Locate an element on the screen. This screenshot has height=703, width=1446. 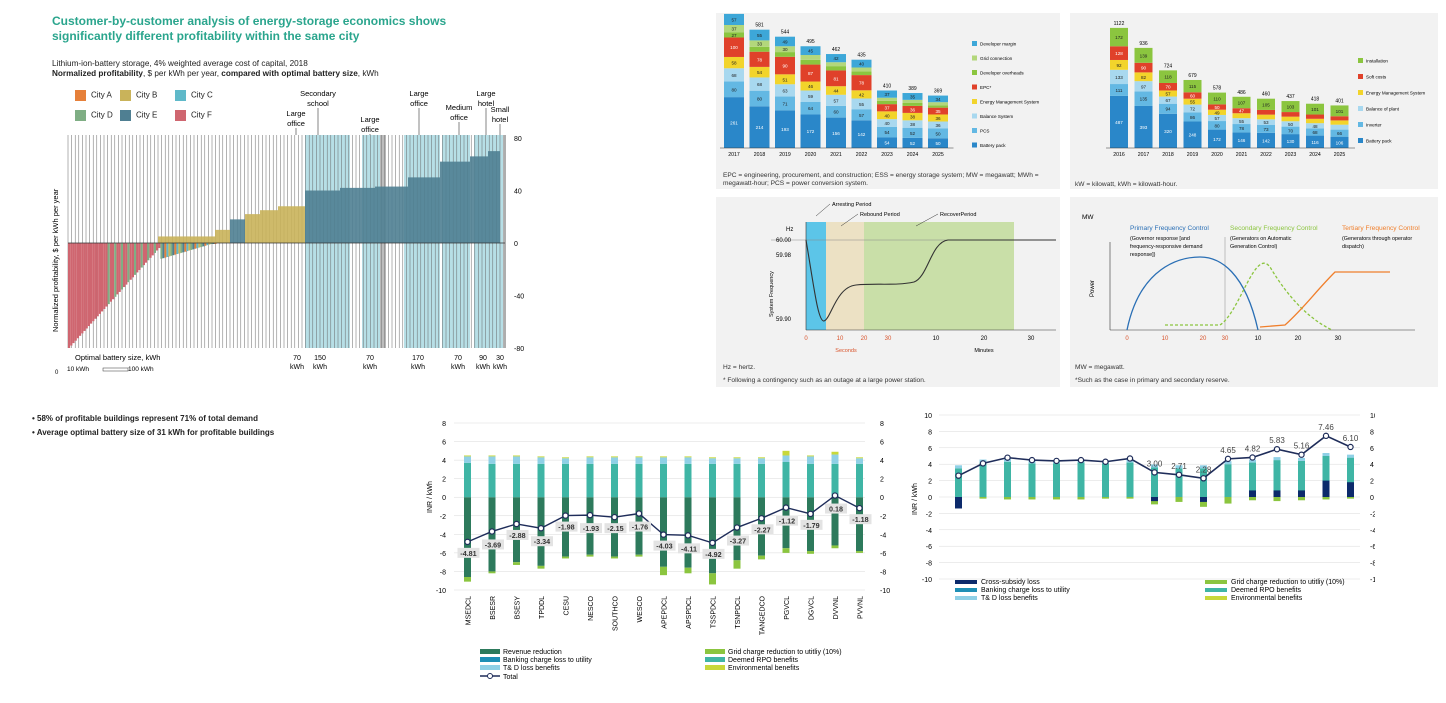
segment-value: 55 is located at coordinates (862, 104).